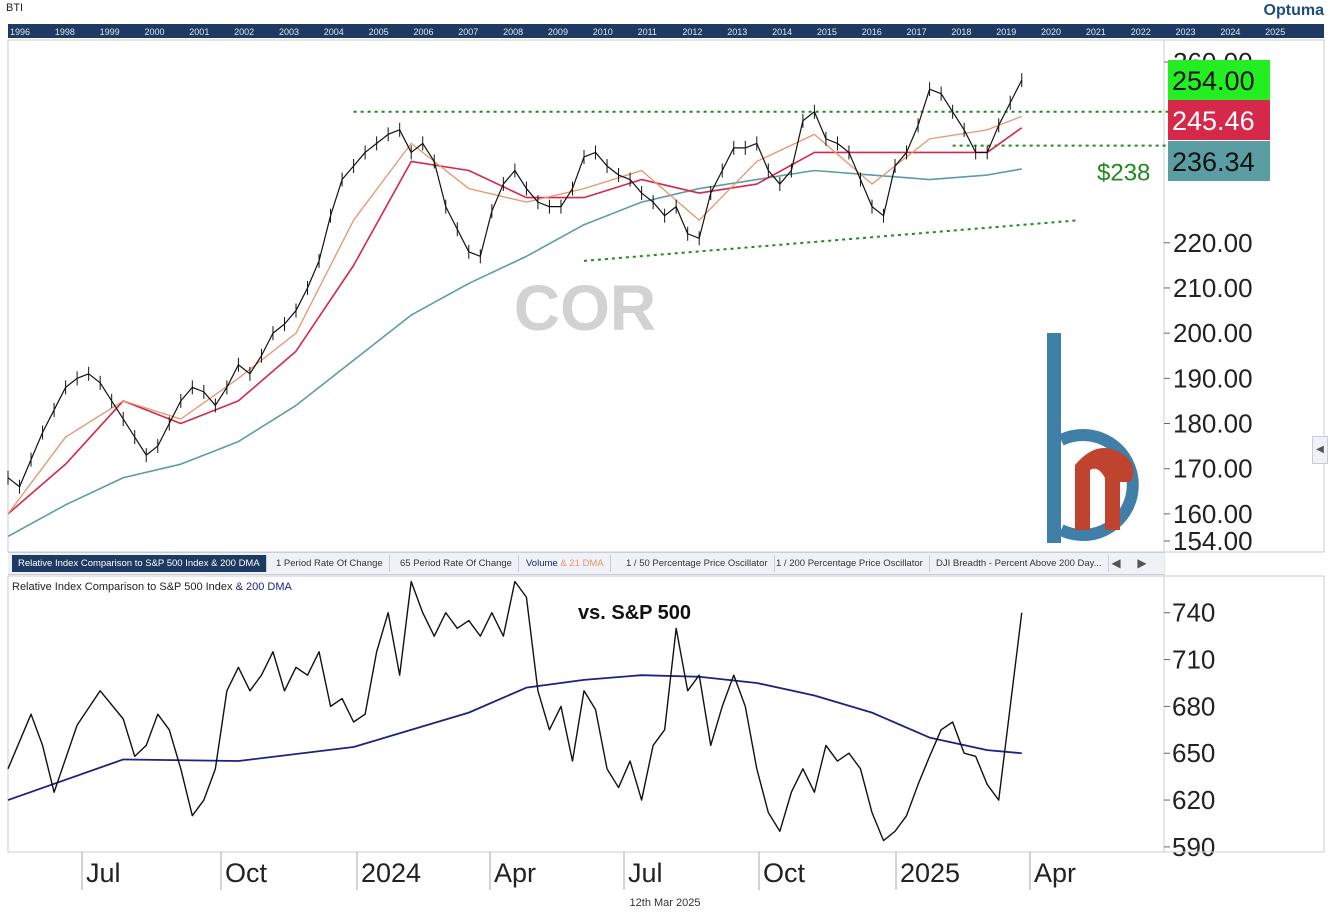 The height and width of the screenshot is (924, 1330). Describe the element at coordinates (154, 32) in the screenshot. I see `overview-year-label: 2000` at that location.